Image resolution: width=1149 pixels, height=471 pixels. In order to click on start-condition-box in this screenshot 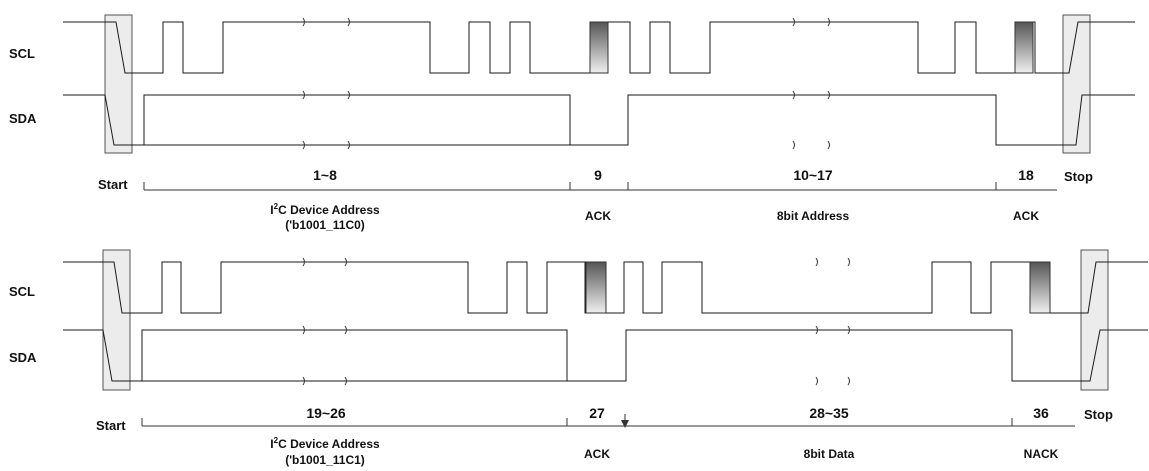, I will do `click(116, 320)`.